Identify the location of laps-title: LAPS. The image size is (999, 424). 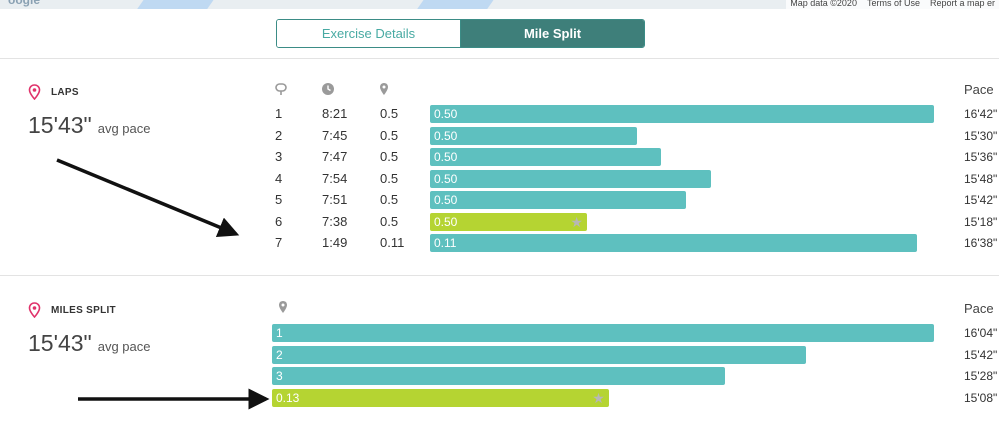
(65, 92).